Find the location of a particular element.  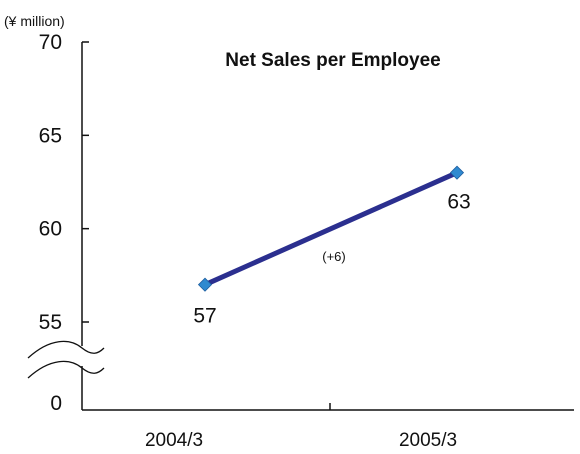

x-tick-label: 2005/3 is located at coordinates (428, 440).